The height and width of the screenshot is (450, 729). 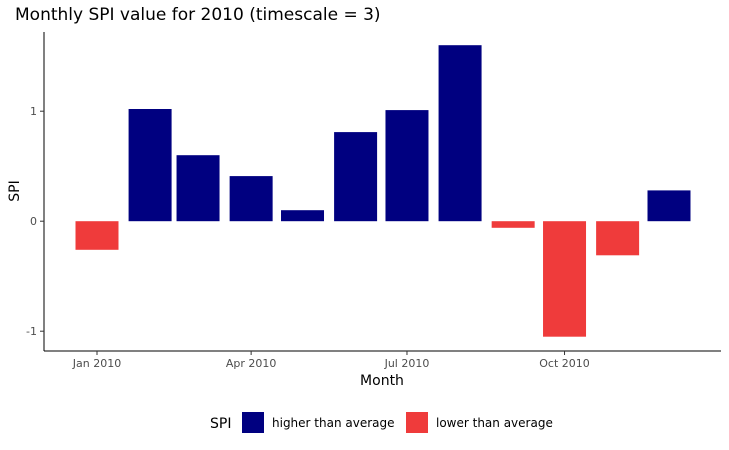 What do you see at coordinates (417, 422) in the screenshot?
I see `legend-swatch-lower` at bounding box center [417, 422].